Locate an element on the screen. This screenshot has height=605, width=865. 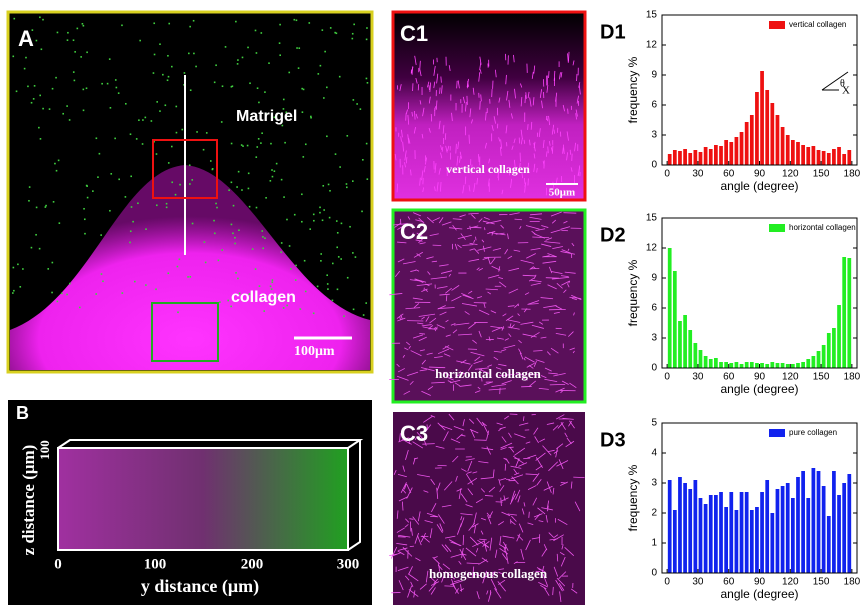
y-tick-label: 200 is located at coordinates (252, 564).